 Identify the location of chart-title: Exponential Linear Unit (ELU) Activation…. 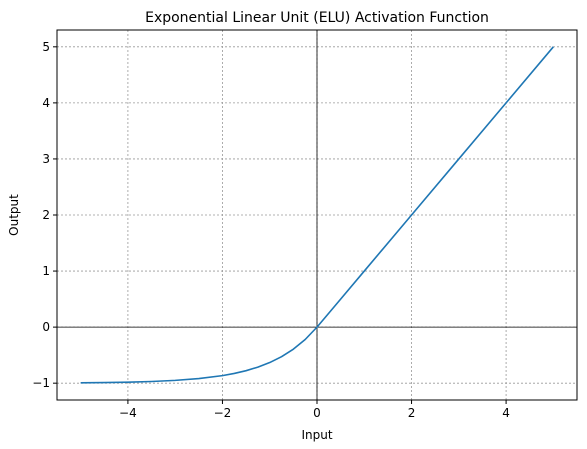
(317, 18).